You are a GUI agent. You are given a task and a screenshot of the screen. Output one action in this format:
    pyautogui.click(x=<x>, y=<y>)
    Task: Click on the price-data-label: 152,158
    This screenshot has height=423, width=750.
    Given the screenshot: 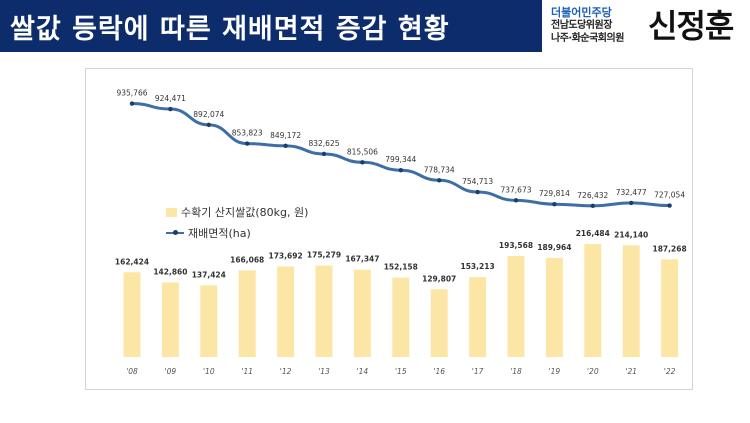 What is the action you would take?
    pyautogui.click(x=401, y=267)
    